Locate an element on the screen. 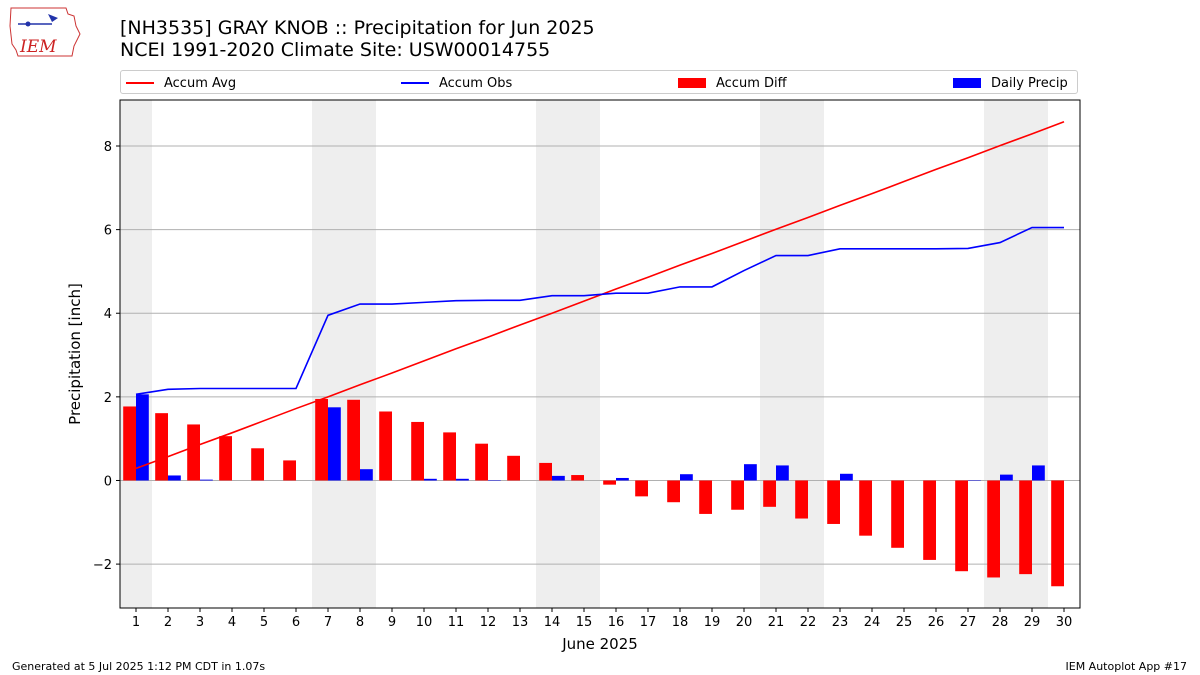  xtick-label-19: 19 is located at coordinates (712, 622).